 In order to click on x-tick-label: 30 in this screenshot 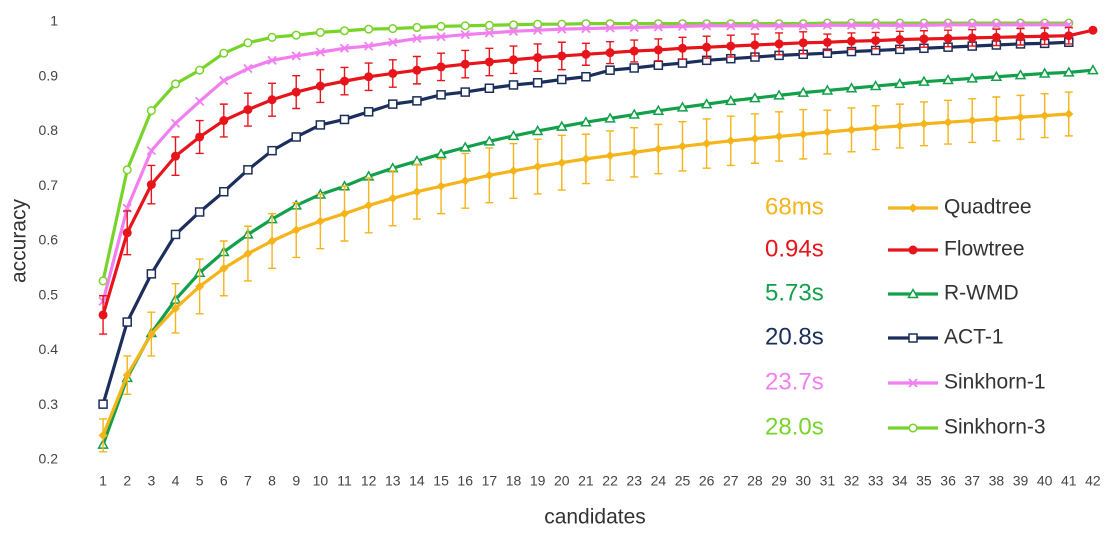, I will do `click(803, 481)`.